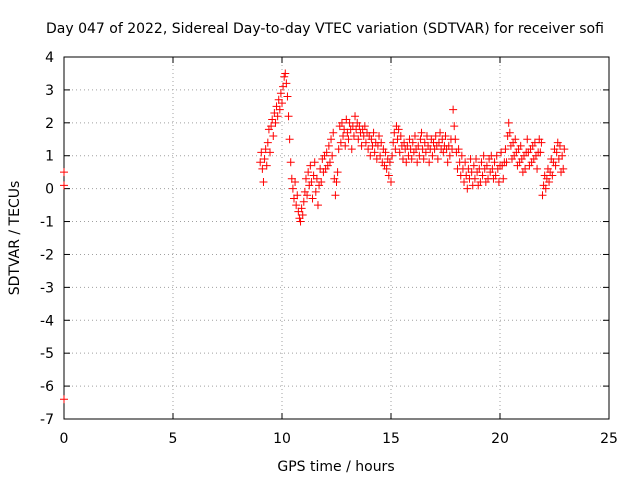 The image size is (640, 480). Describe the element at coordinates (47, 321) in the screenshot. I see `y-tick-label: -4` at that location.